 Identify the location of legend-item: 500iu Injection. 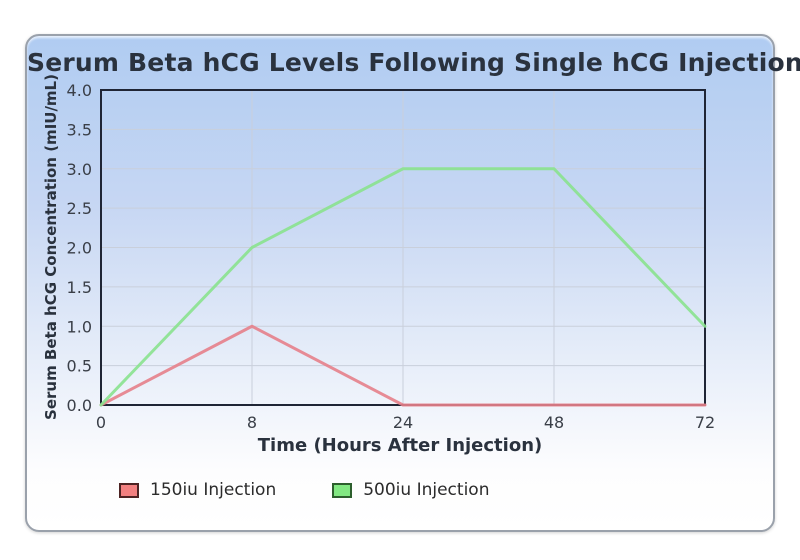
(410, 490).